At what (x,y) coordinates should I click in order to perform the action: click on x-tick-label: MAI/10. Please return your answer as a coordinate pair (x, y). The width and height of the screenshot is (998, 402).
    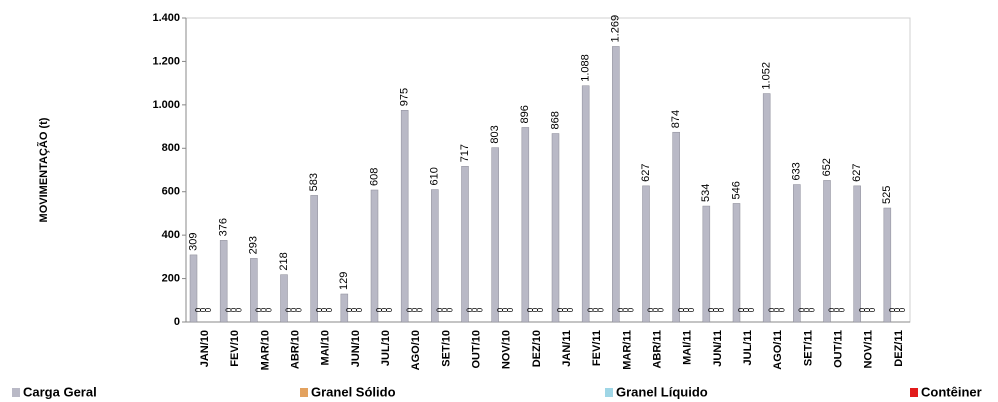
    Looking at the image, I should click on (326, 347).